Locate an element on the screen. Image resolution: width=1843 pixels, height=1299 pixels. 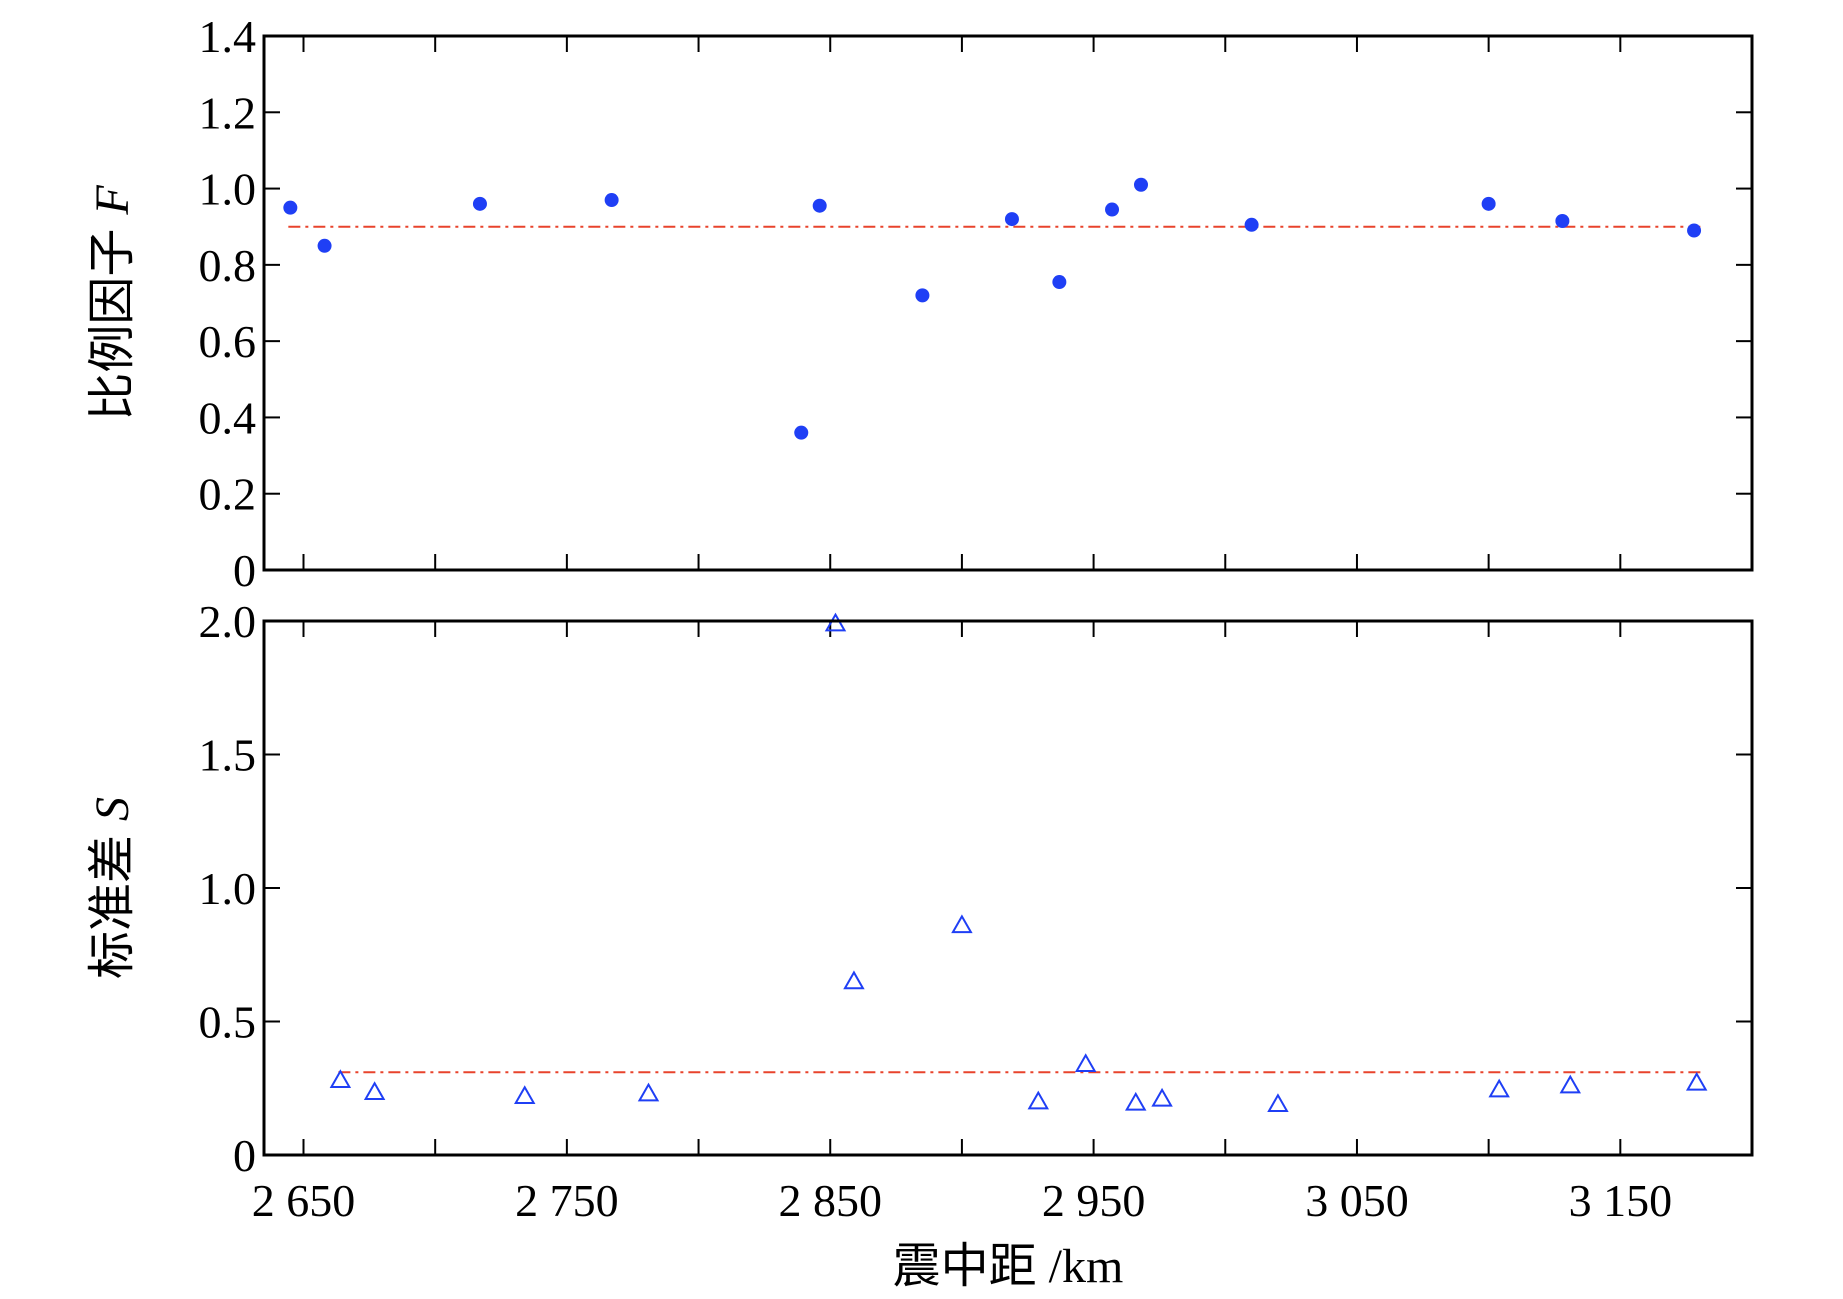
bottom-xtick-label: 2 850 is located at coordinates (830, 1200).